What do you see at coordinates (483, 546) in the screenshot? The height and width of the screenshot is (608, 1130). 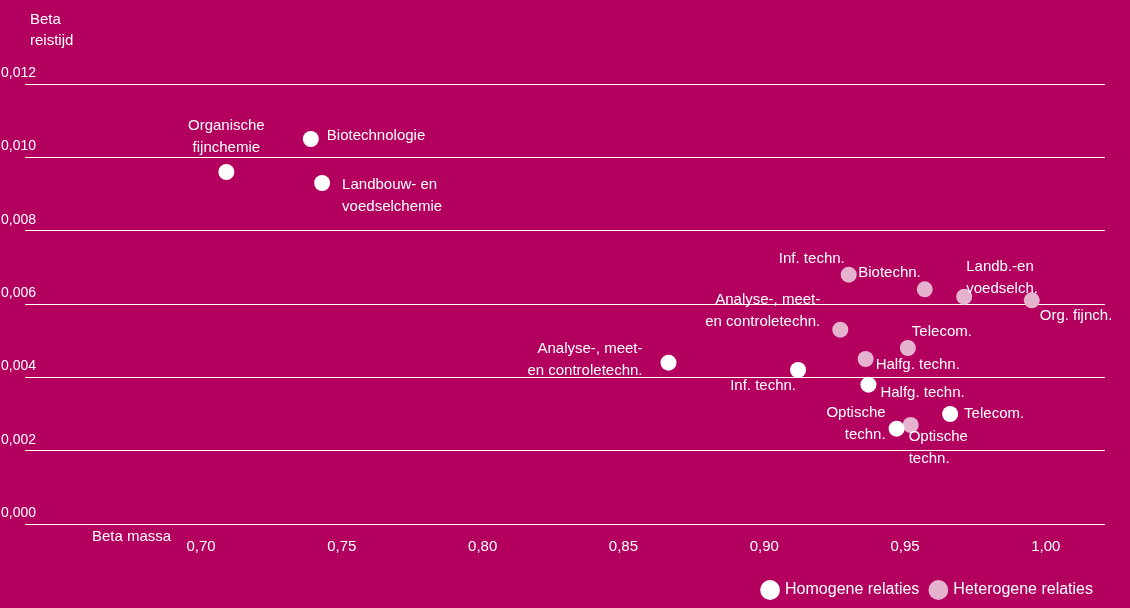 I see `x-tick-label: 0,80` at bounding box center [483, 546].